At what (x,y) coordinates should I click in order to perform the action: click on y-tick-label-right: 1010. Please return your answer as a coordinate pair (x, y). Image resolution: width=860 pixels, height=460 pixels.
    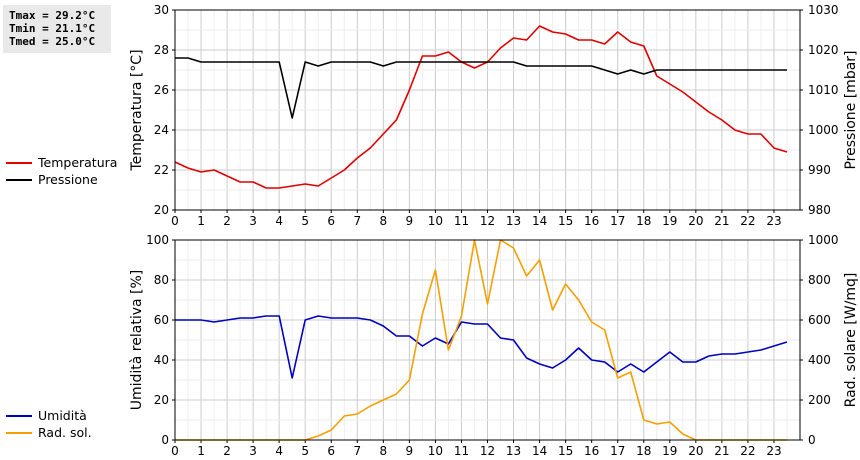
    Looking at the image, I should click on (823, 90).